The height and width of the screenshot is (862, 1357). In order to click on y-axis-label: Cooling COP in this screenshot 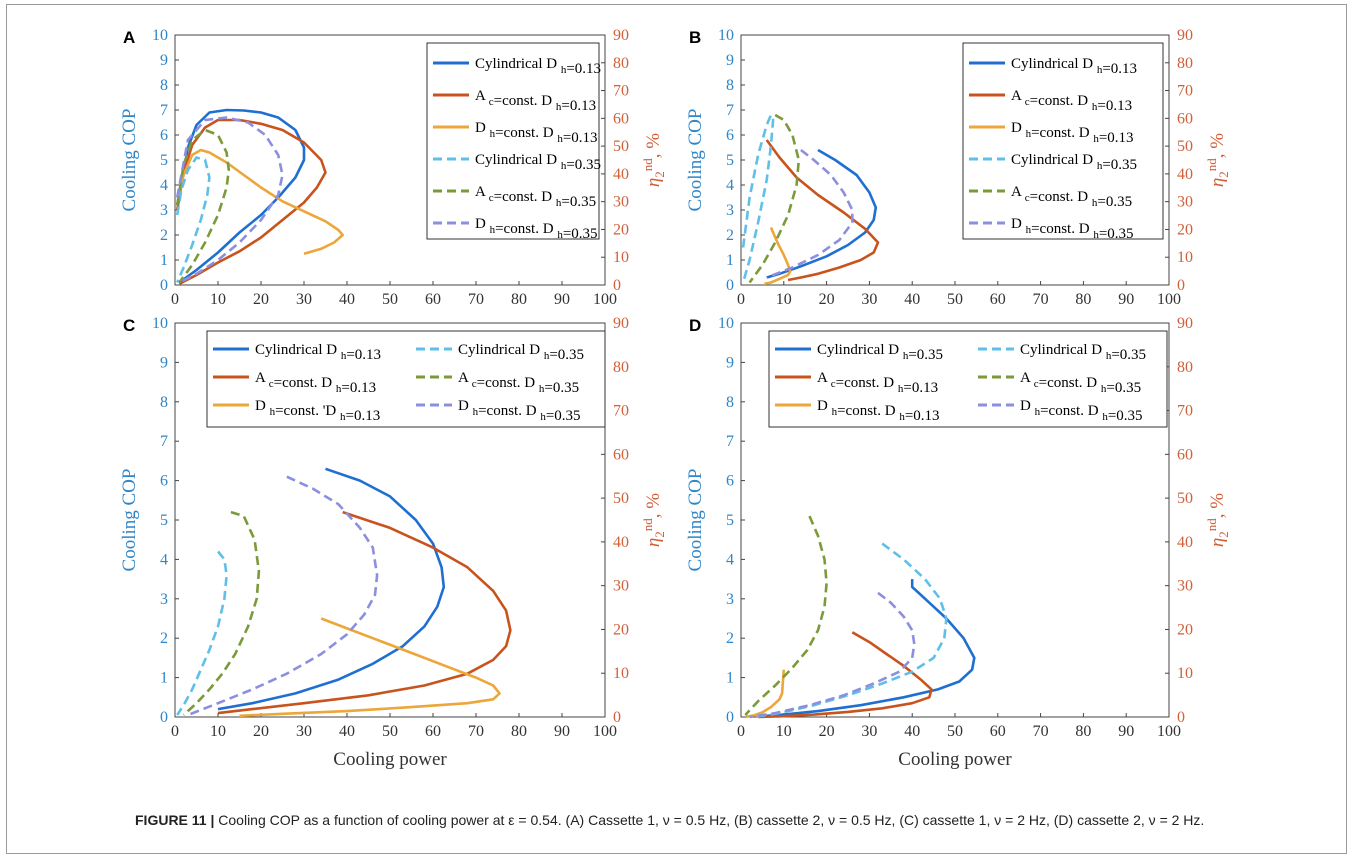, I will do `click(695, 160)`.